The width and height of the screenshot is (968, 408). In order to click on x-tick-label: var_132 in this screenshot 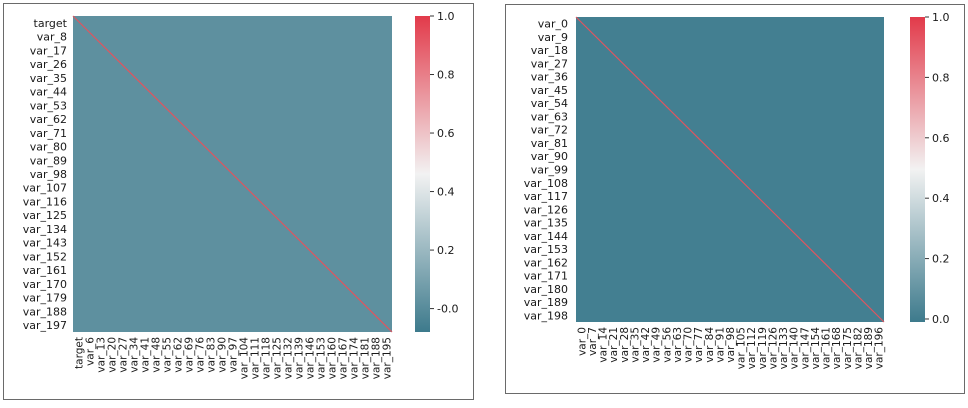, I will do `click(289, 358)`.